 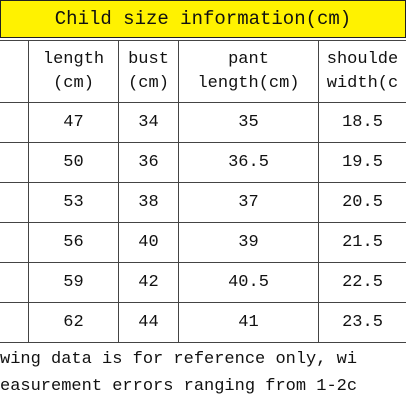 What do you see at coordinates (362, 202) in the screenshot?
I see `table-cell: 20.5` at bounding box center [362, 202].